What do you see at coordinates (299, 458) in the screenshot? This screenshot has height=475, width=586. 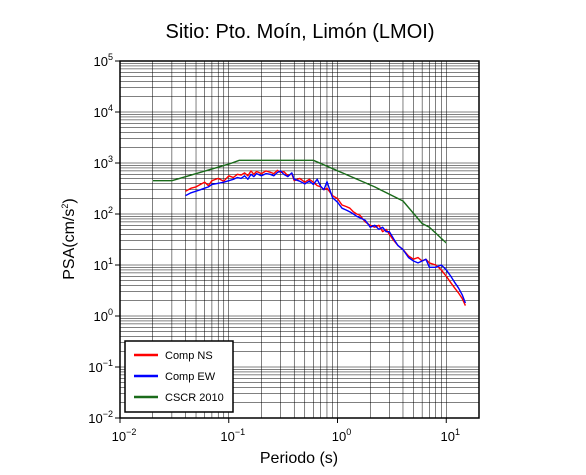 I see `x-axis-label: Periodo (s)` at bounding box center [299, 458].